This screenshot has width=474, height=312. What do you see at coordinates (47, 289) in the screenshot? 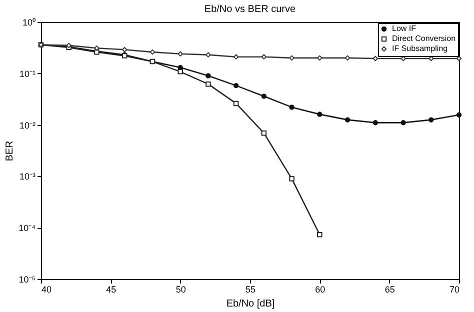
I see `x-tick-label: 40` at bounding box center [47, 289].